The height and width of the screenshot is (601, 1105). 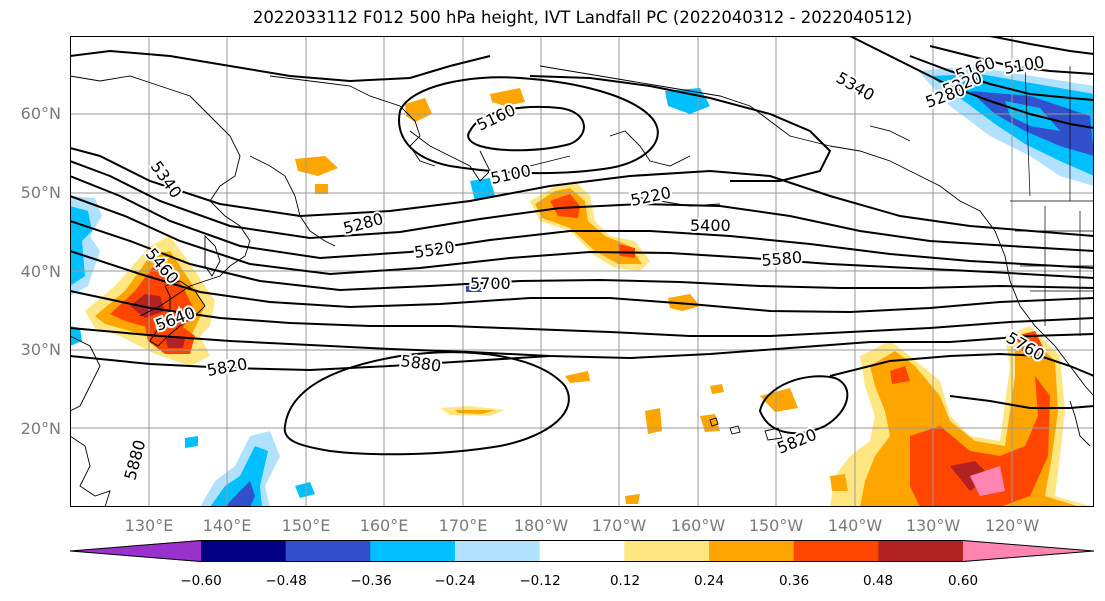 I want to click on contour-label-5100-ne: 5100, so click(x=1023, y=65).